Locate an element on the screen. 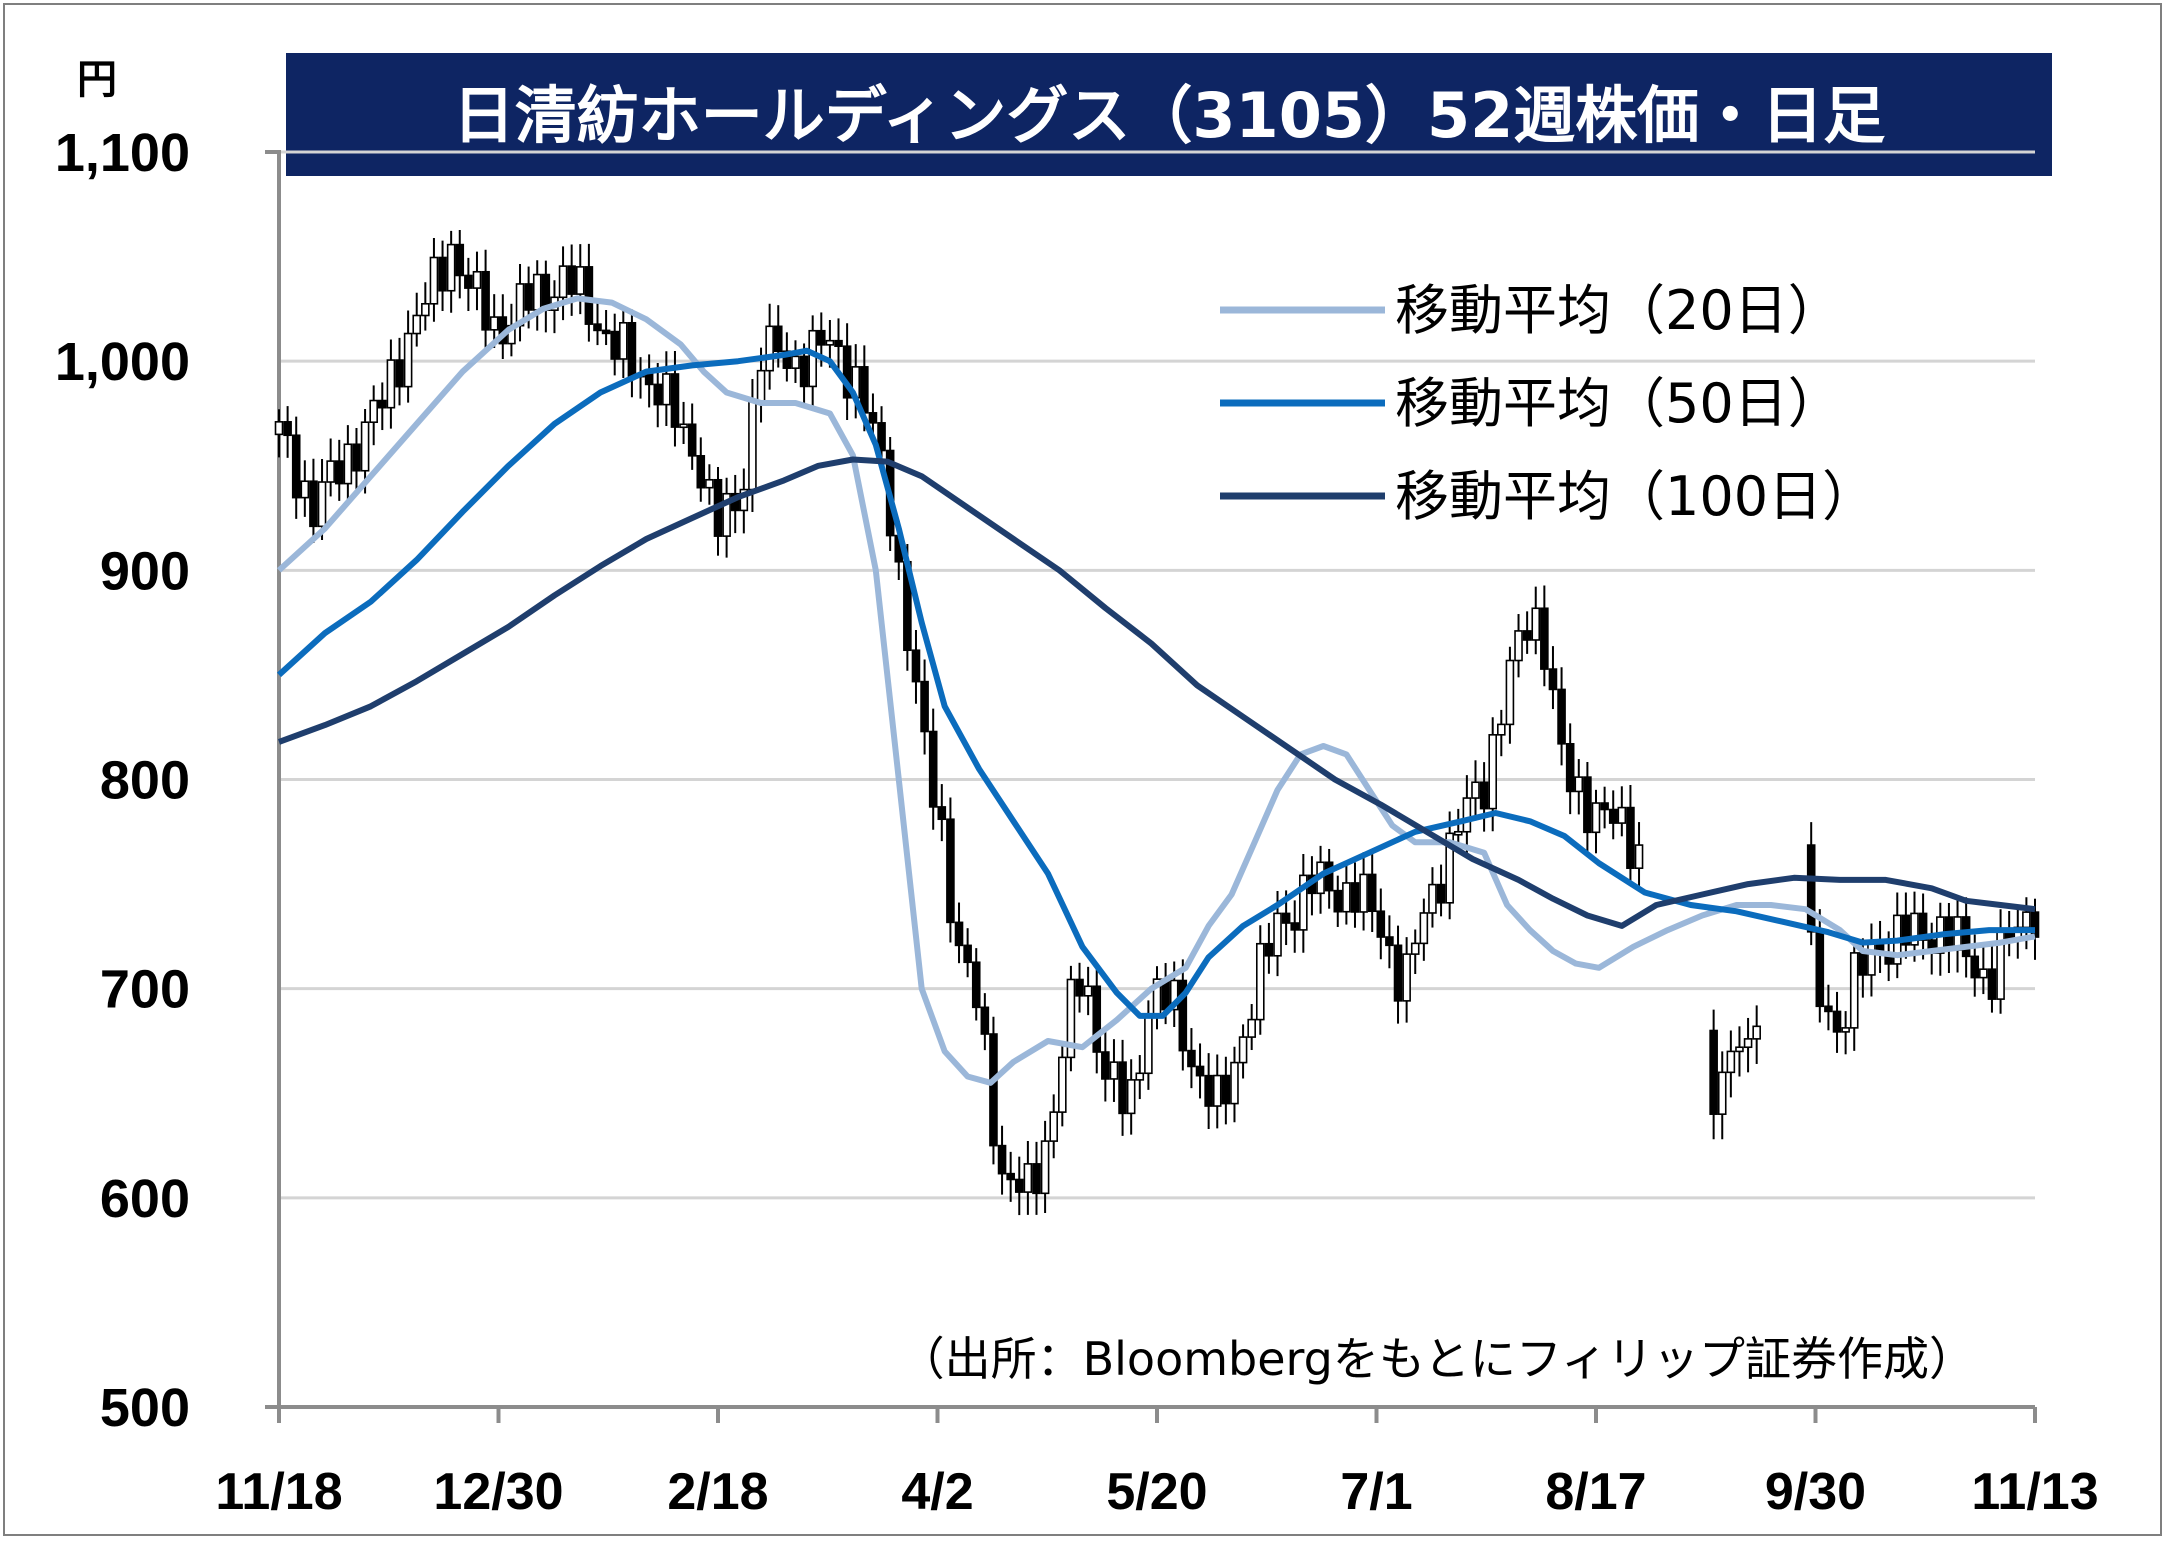 The image size is (2167, 1546). y-tick-label: 600 is located at coordinates (145, 1199).